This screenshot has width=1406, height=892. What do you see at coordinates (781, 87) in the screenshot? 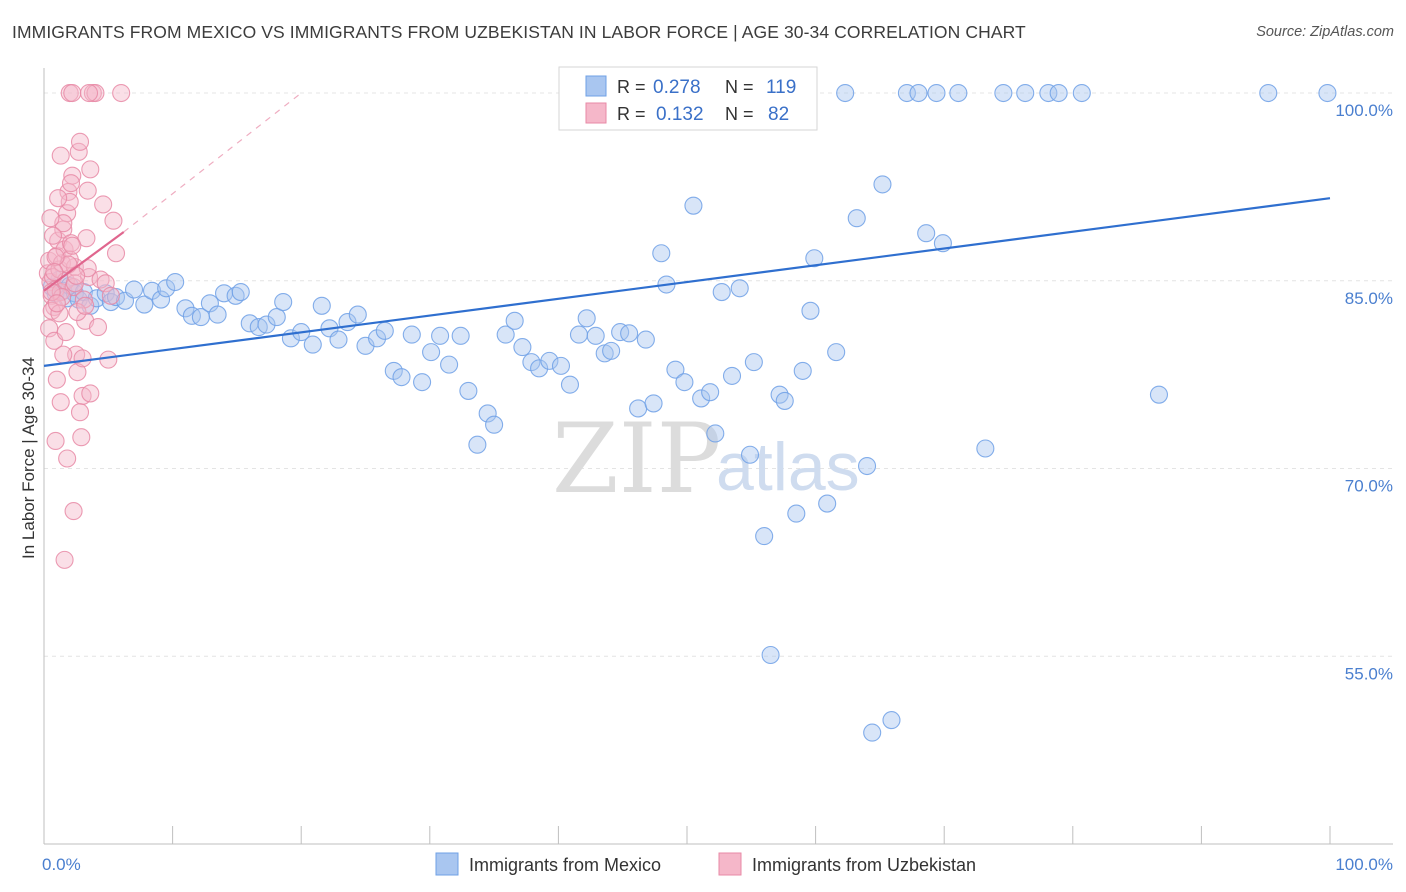
I see `legend-n-value-mexico: 119` at bounding box center [781, 87].